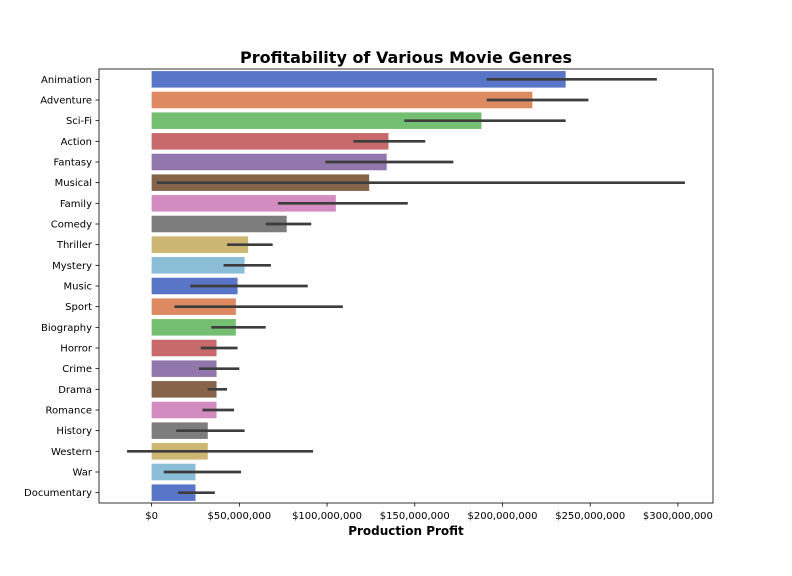  What do you see at coordinates (184, 348) in the screenshot?
I see `bar-horror` at bounding box center [184, 348].